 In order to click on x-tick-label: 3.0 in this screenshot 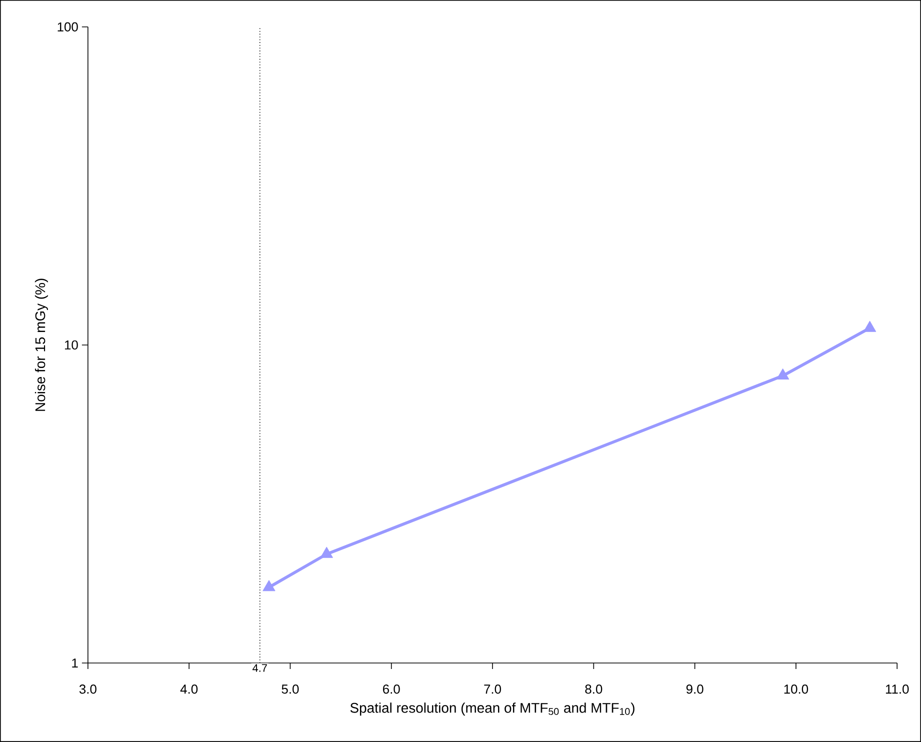, I will do `click(87, 689)`.